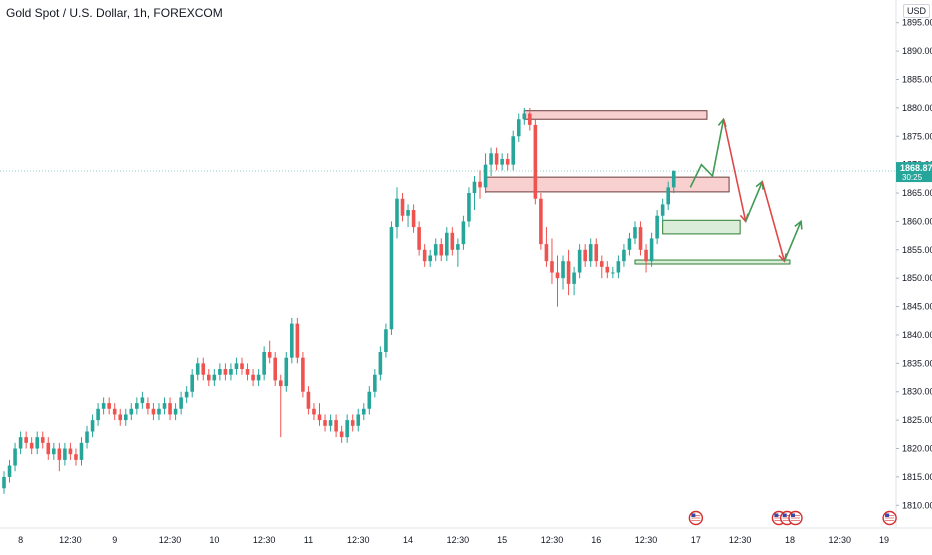 This screenshot has height=555, width=932. Describe the element at coordinates (917, 23) in the screenshot. I see `price-tick-label: 1895.00` at that location.